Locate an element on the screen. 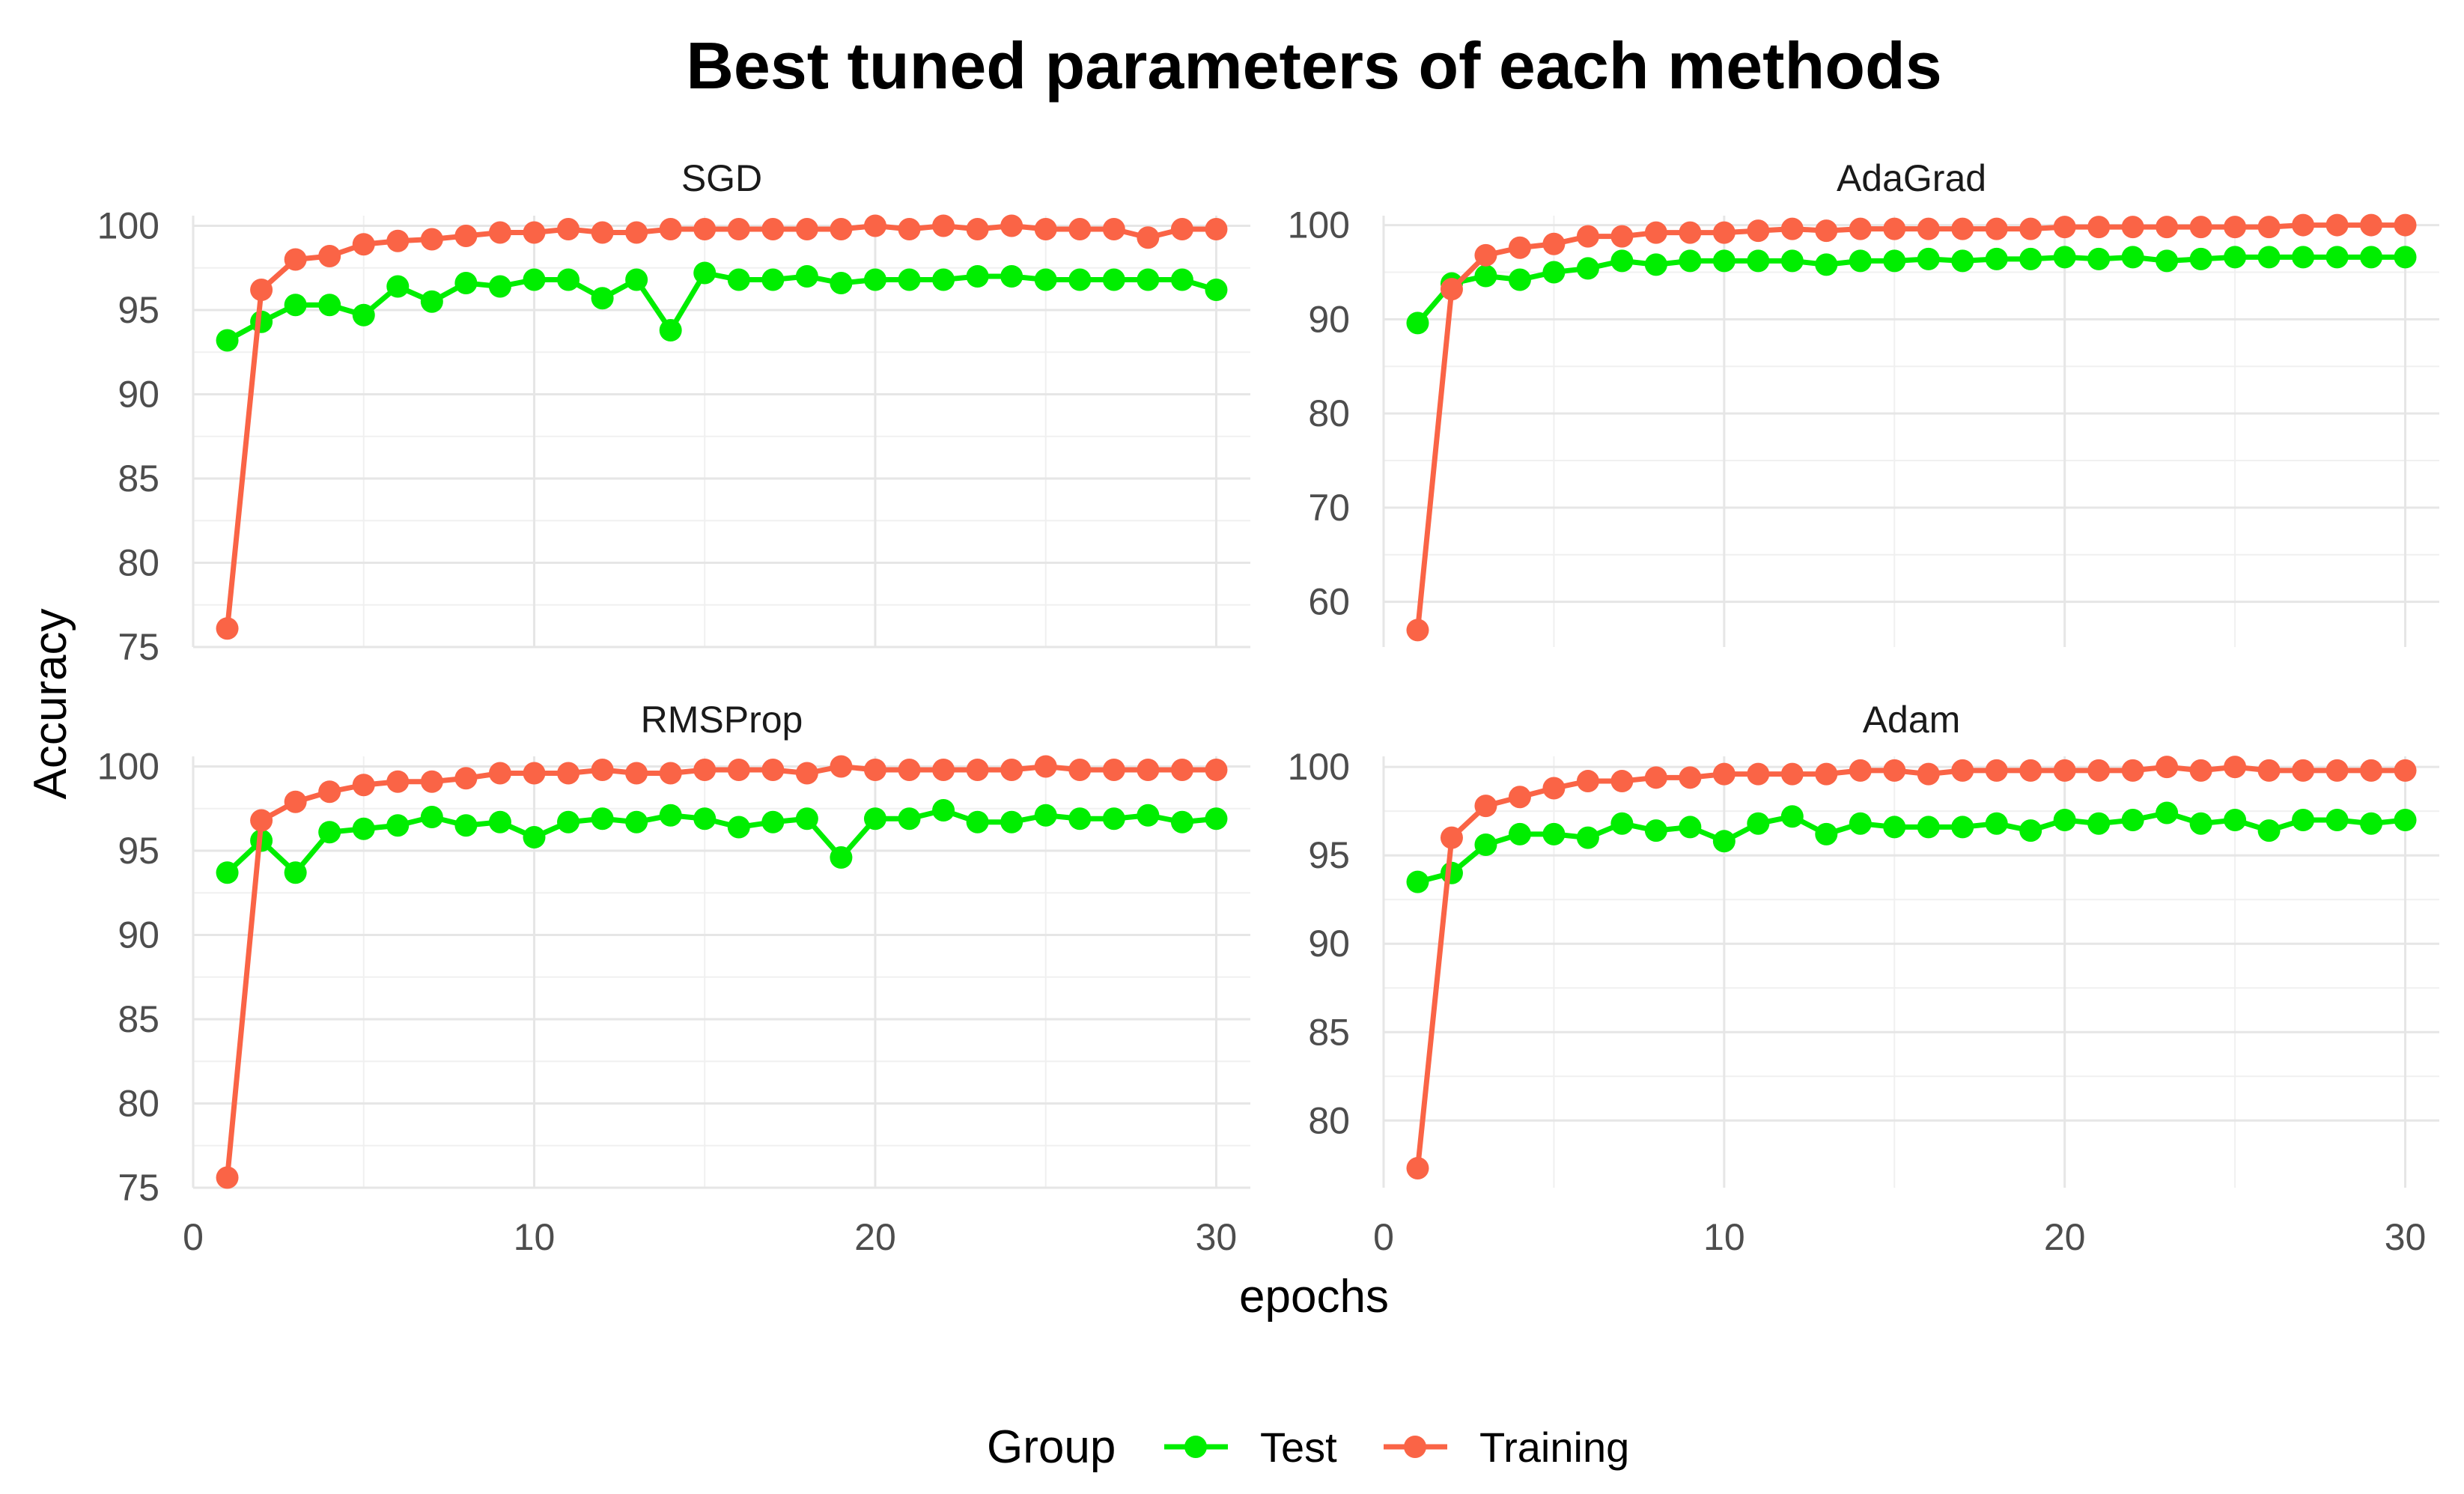 This screenshot has width=2464, height=1494. x-tick-label: 0 is located at coordinates (1383, 1237).